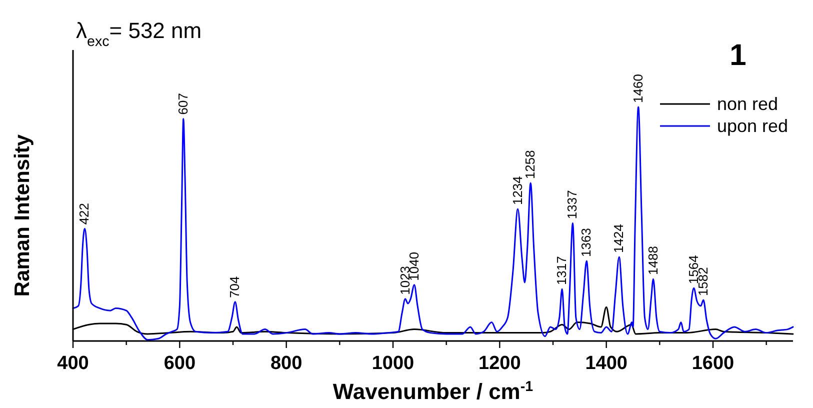  What do you see at coordinates (433, 391) in the screenshot?
I see `x-axis-title: Wavenumber / cm$^{-1}$` at bounding box center [433, 391].